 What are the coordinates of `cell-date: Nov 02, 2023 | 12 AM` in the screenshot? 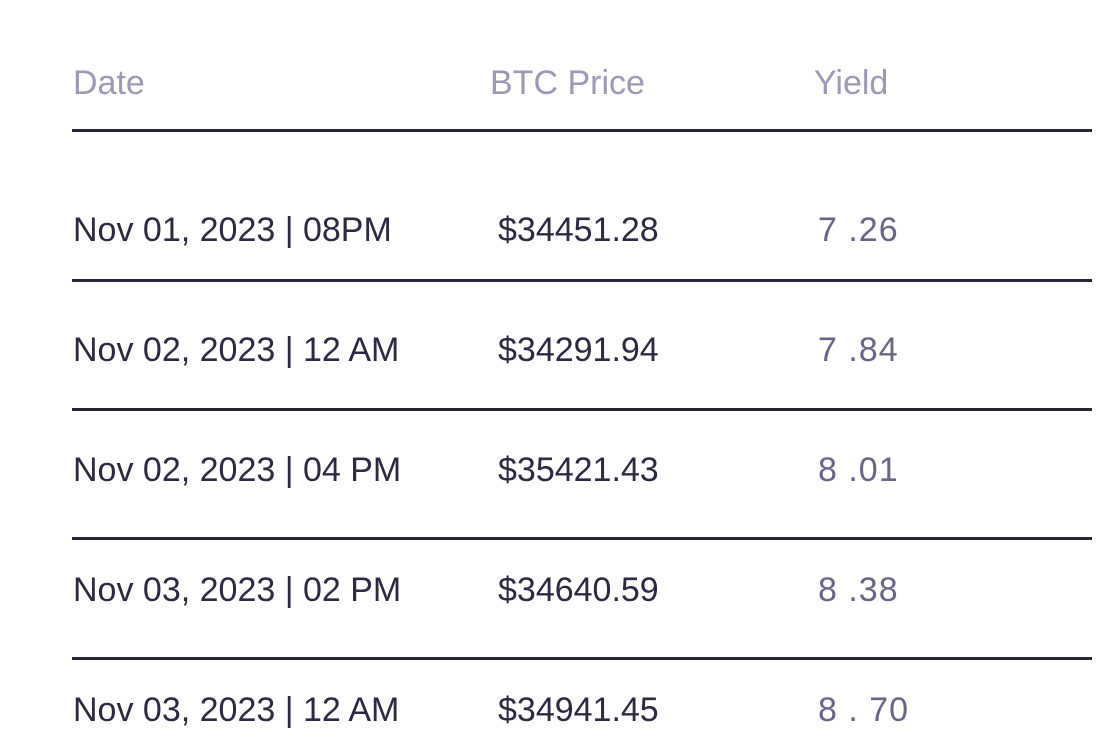 It's located at (236, 350).